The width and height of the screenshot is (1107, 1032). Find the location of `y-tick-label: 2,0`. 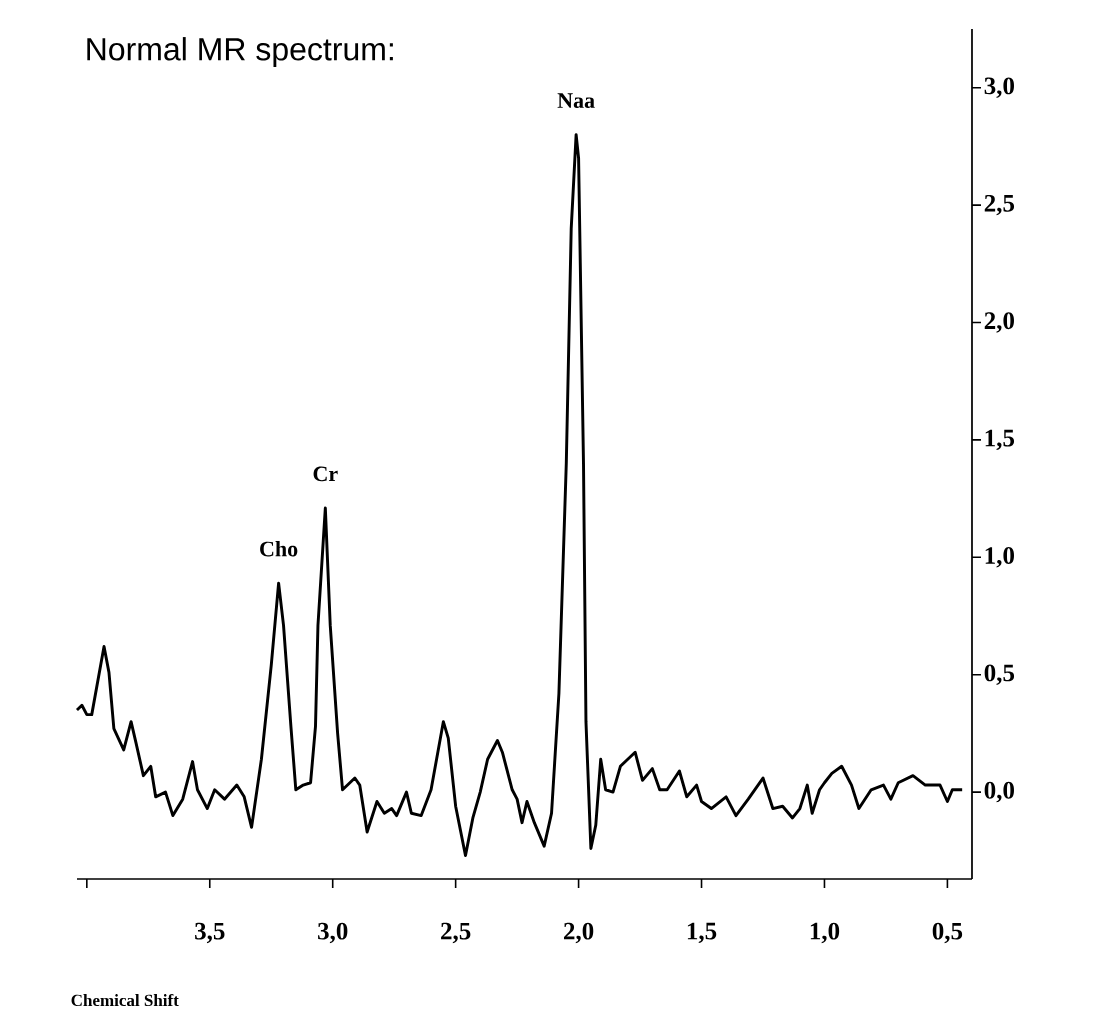

y-tick-label: 2,0 is located at coordinates (999, 322).